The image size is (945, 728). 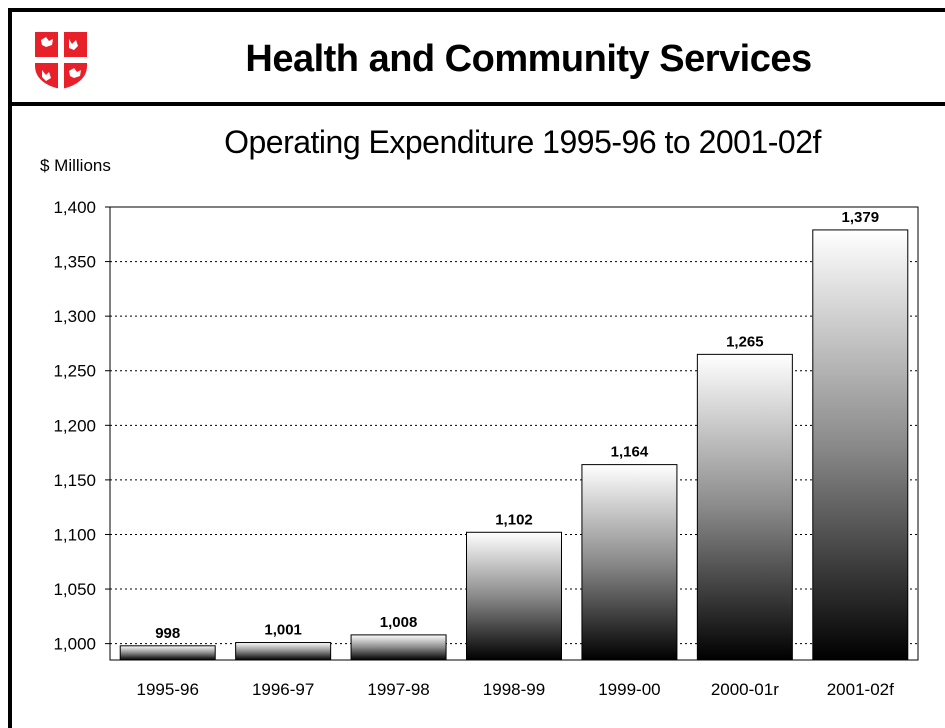 I want to click on bar-value-label: 1,265, so click(x=745, y=341).